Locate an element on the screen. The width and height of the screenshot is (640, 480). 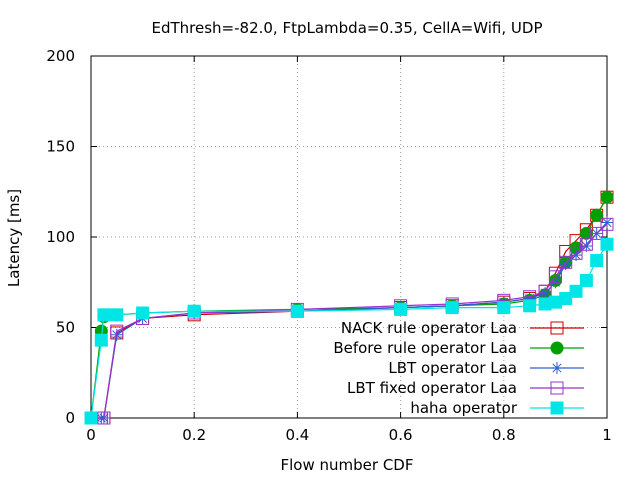
legend-entry: LBT fixed operator Laa is located at coordinates (465, 388).